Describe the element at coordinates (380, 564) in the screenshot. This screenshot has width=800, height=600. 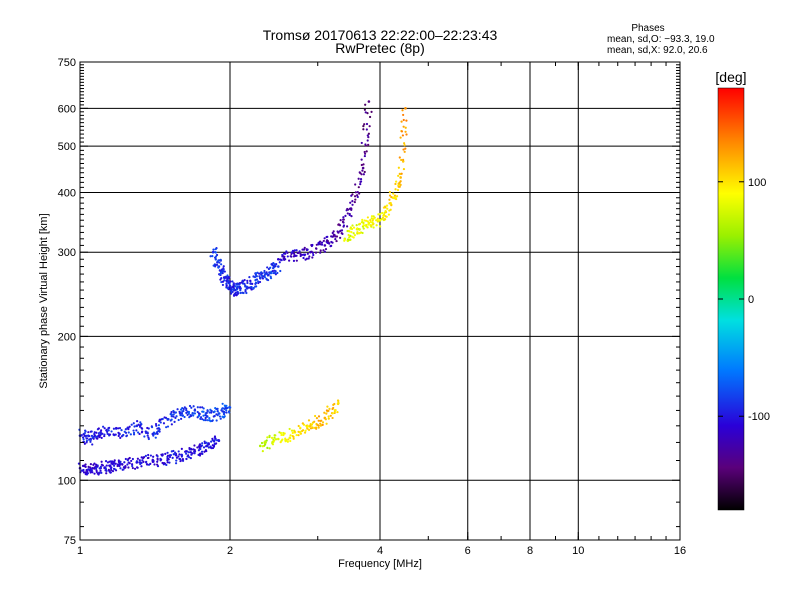
I see `x-axis-label: Frequency [MHz]` at that location.